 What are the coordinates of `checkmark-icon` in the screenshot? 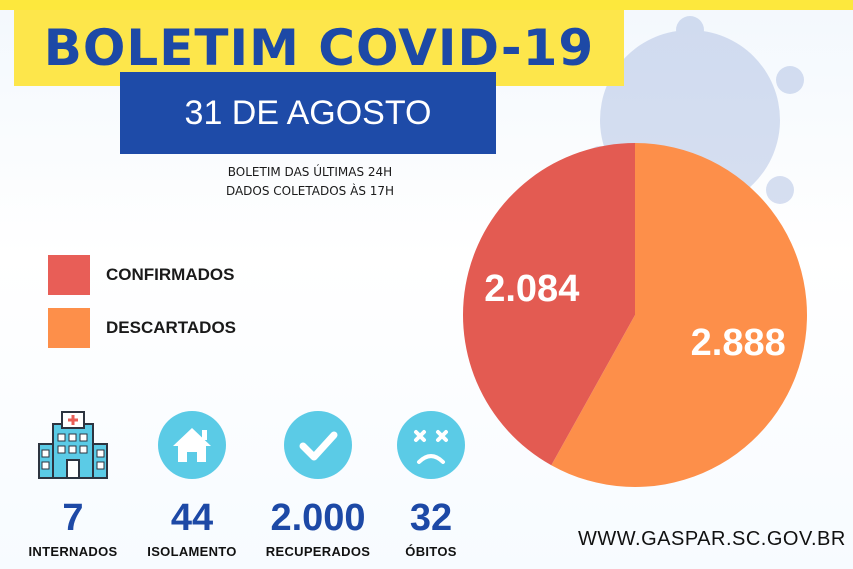 It's located at (318, 445).